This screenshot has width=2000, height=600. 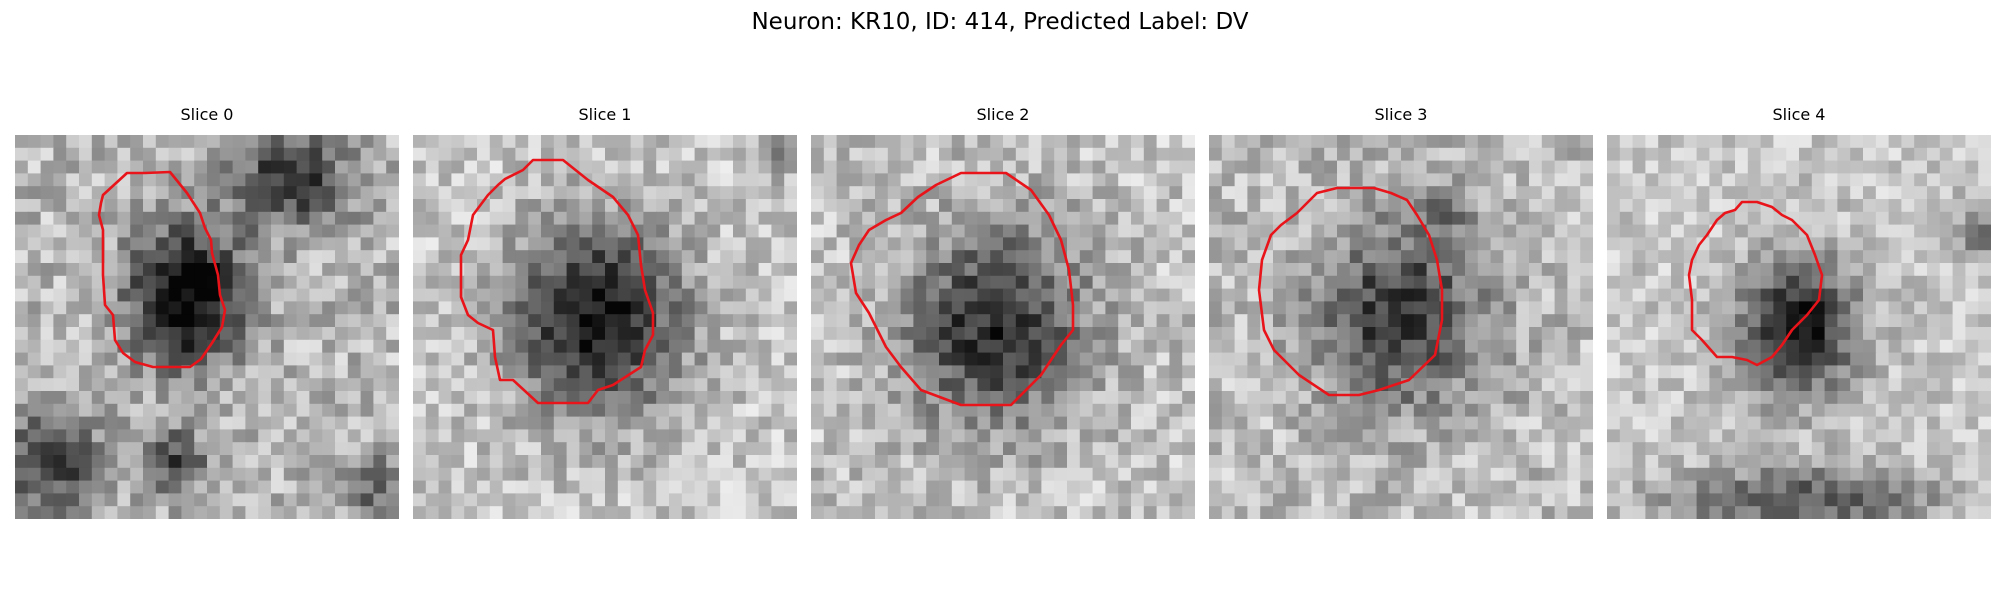 What do you see at coordinates (1799, 114) in the screenshot?
I see `slice-4-title: Slice 4` at bounding box center [1799, 114].